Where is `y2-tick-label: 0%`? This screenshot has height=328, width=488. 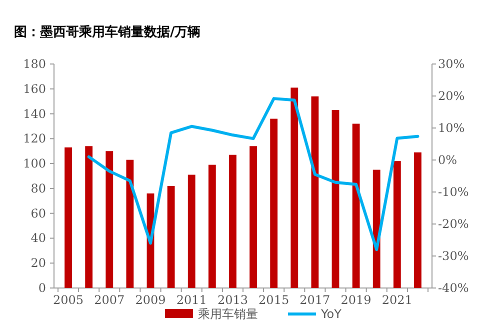 y2-tick-label: 0% is located at coordinates (448, 160).